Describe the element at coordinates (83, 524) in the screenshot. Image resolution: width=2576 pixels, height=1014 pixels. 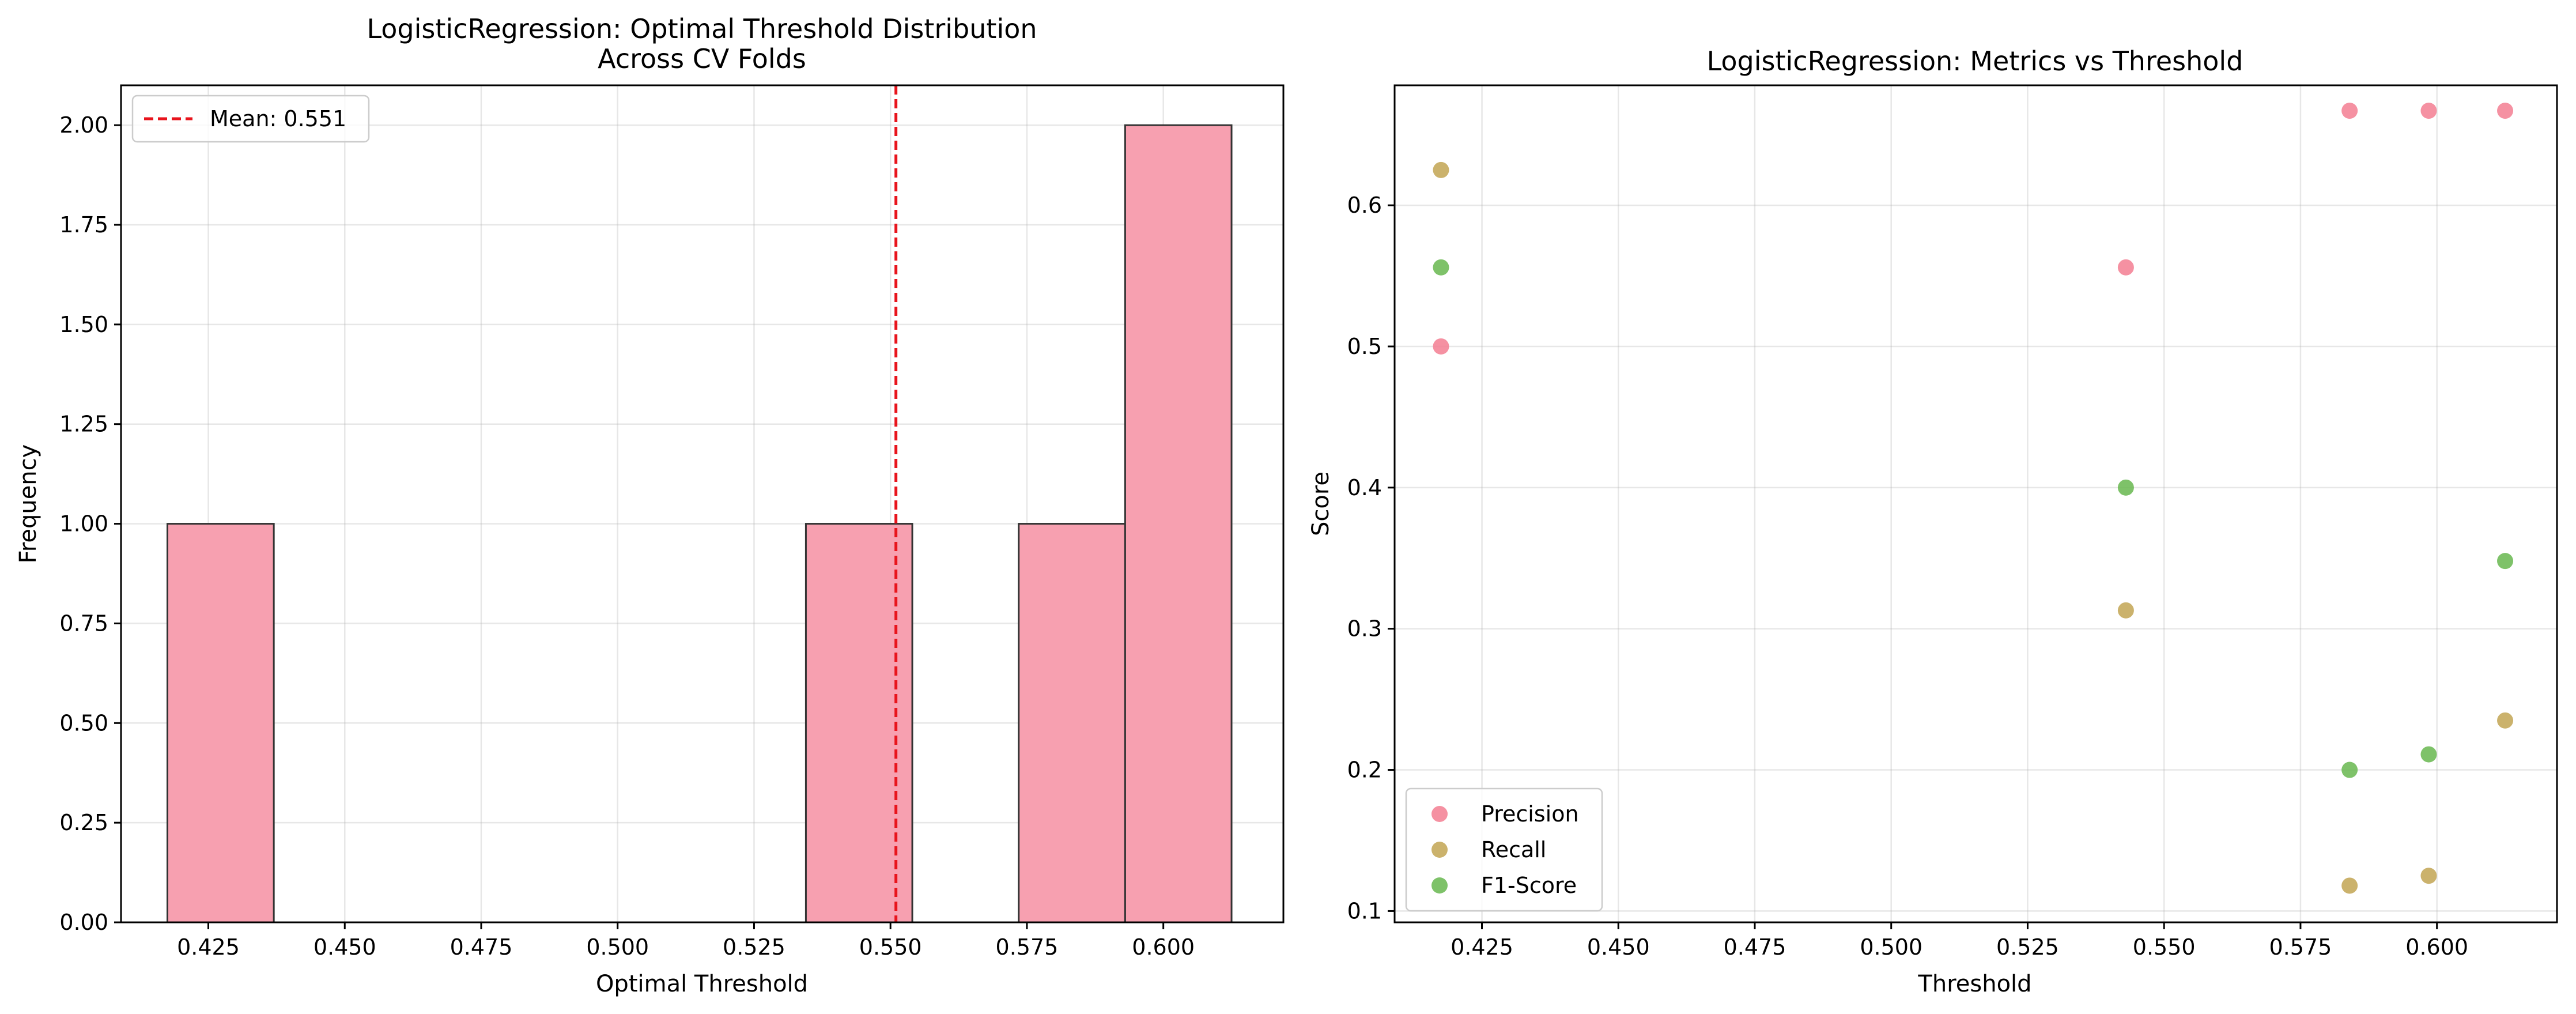
I see `histogram-y-tick-label: 1.00` at that location.